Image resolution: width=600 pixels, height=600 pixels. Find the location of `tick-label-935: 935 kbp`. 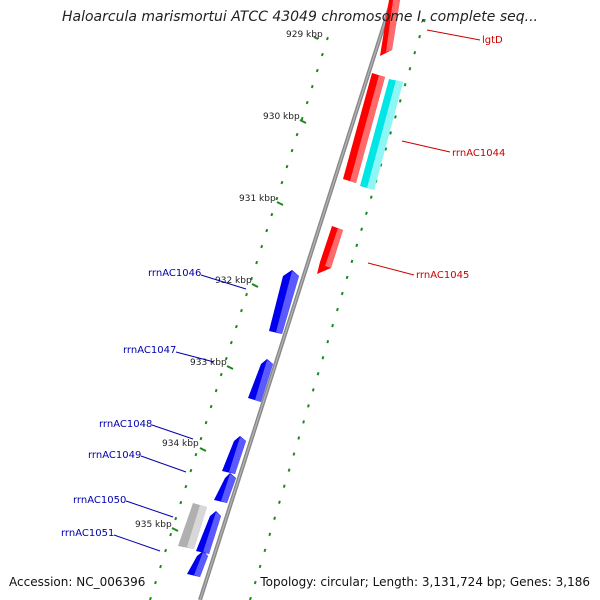

tick-label-935: 935 kbp is located at coordinates (153, 525).